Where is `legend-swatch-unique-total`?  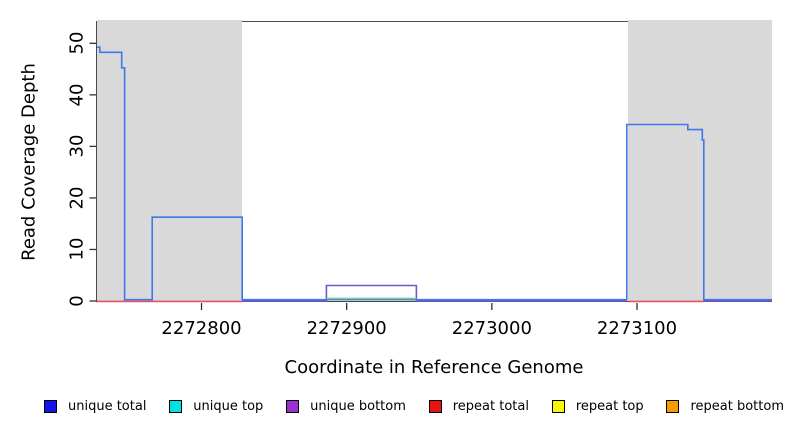 legend-swatch-unique-total is located at coordinates (50, 406).